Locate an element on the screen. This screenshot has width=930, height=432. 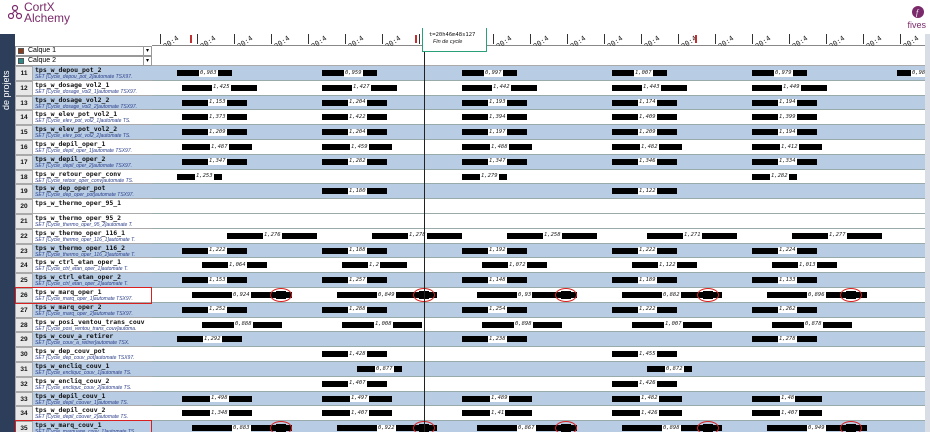
cycle-value-label: 0,979 is located at coordinates (783, 73).